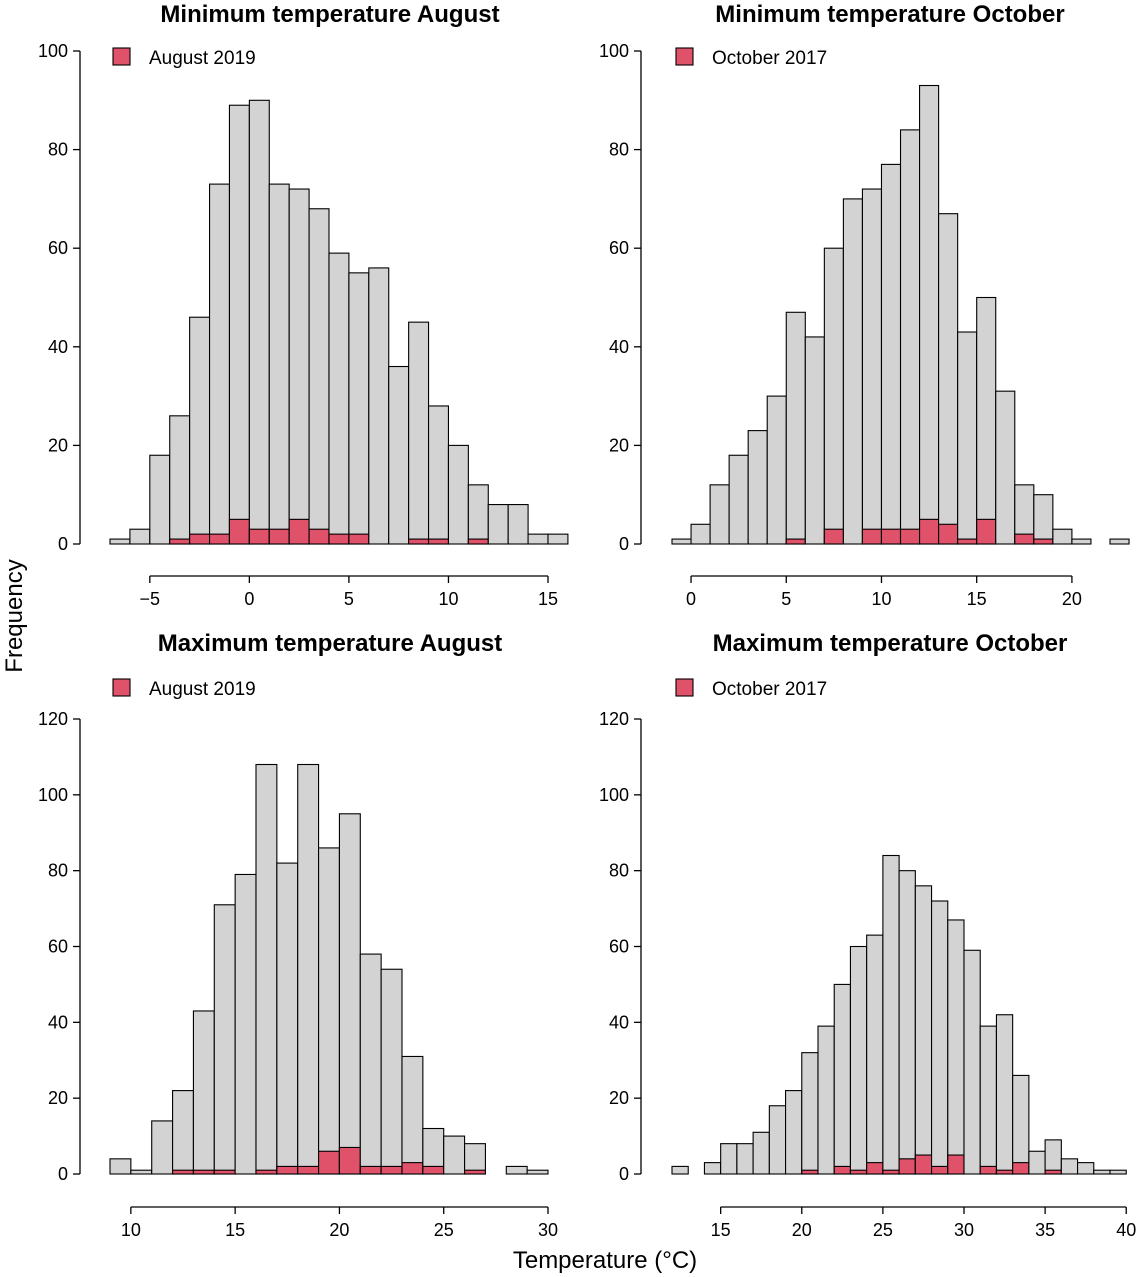 Image resolution: width=1140 pixels, height=1277 pixels. I want to click on x-tick-label: 35, so click(1045, 1230).